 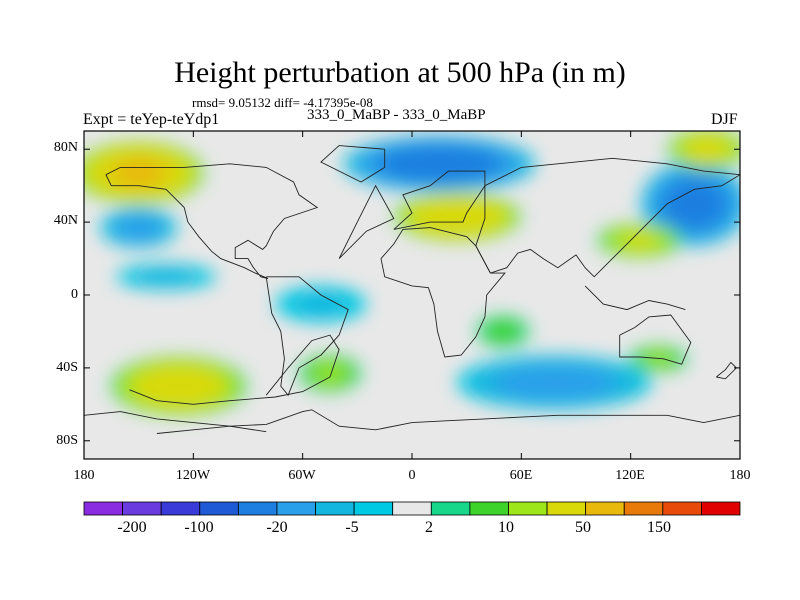 I want to click on lat-tick-label: 80S, so click(x=67, y=440).